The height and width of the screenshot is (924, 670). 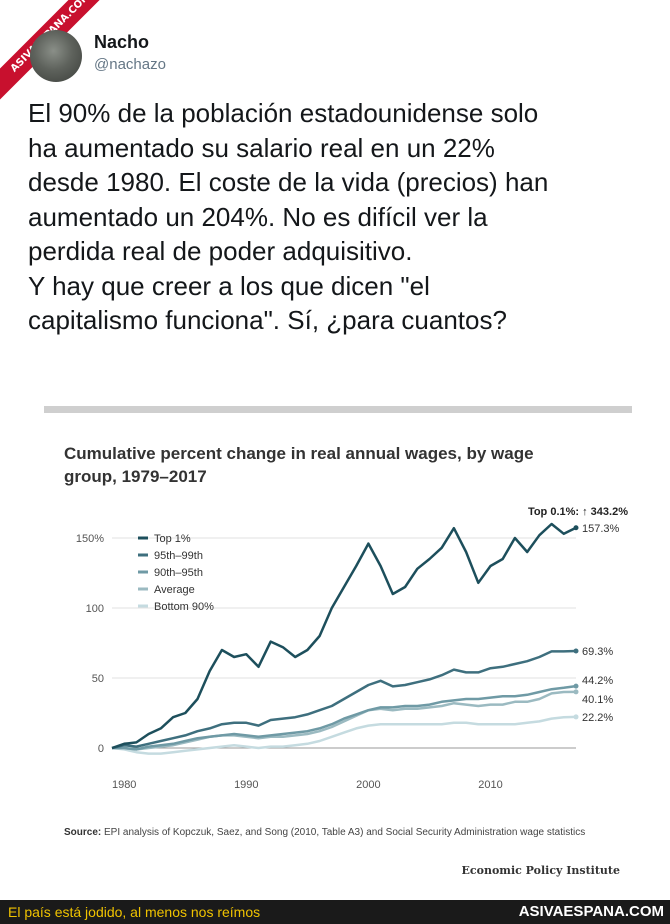 What do you see at coordinates (246, 785) in the screenshot?
I see `x-tick-label: 1990` at bounding box center [246, 785].